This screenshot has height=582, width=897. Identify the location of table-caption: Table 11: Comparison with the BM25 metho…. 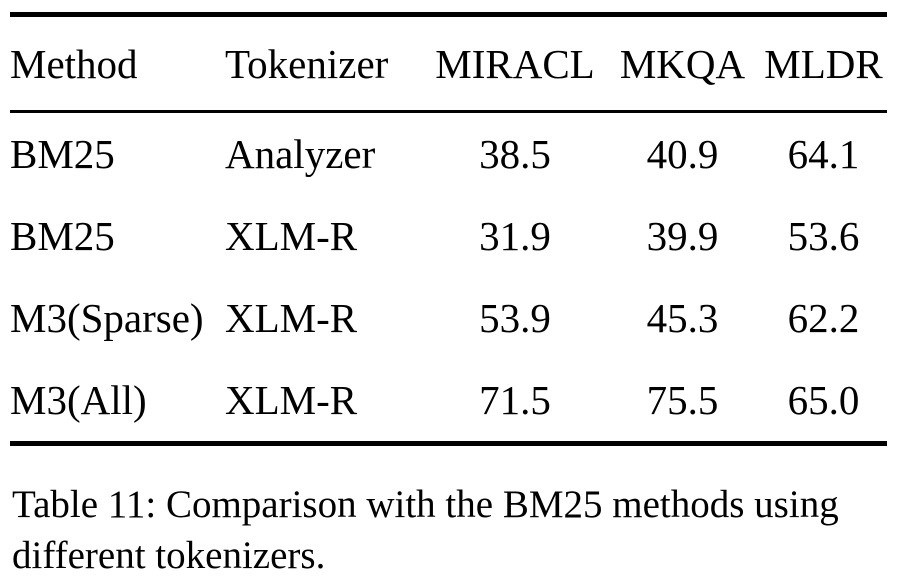
(425, 530).